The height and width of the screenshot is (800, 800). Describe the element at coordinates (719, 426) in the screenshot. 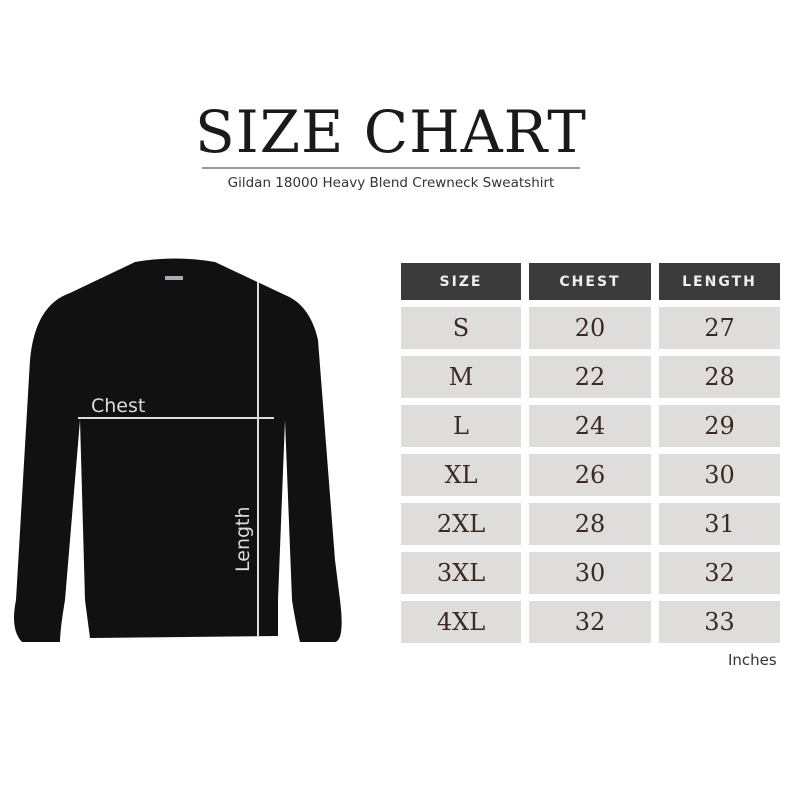

I see `table-cell-length: 29` at that location.